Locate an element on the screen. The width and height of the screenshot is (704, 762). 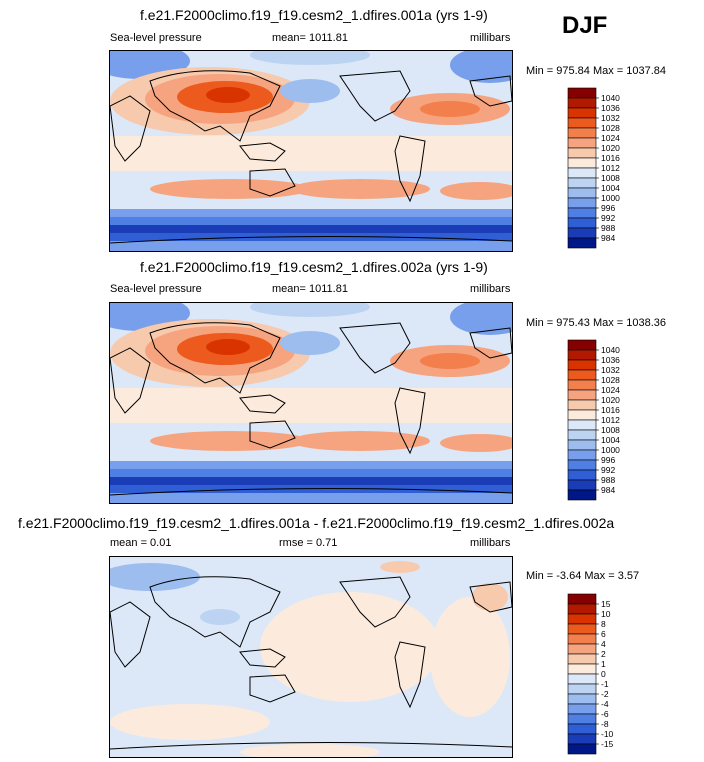
asia-negative is located at coordinates (220, 617).